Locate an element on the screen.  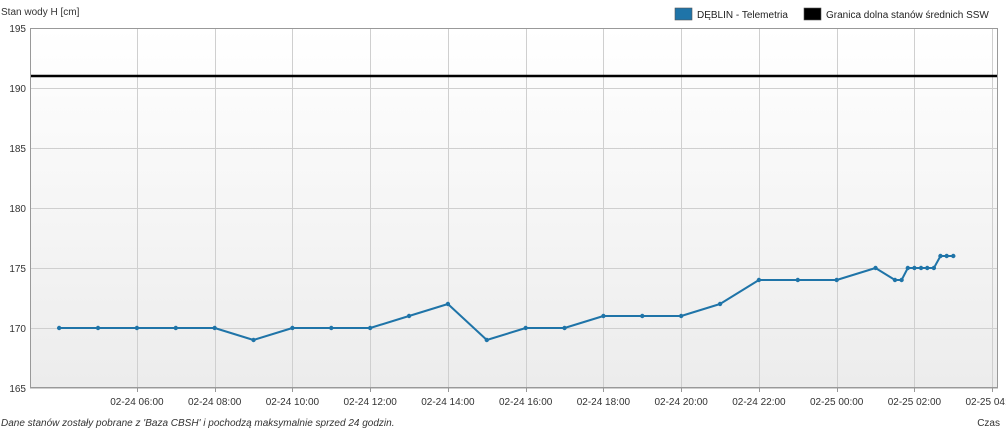
y-tick-label: 180 is located at coordinates (17, 209).